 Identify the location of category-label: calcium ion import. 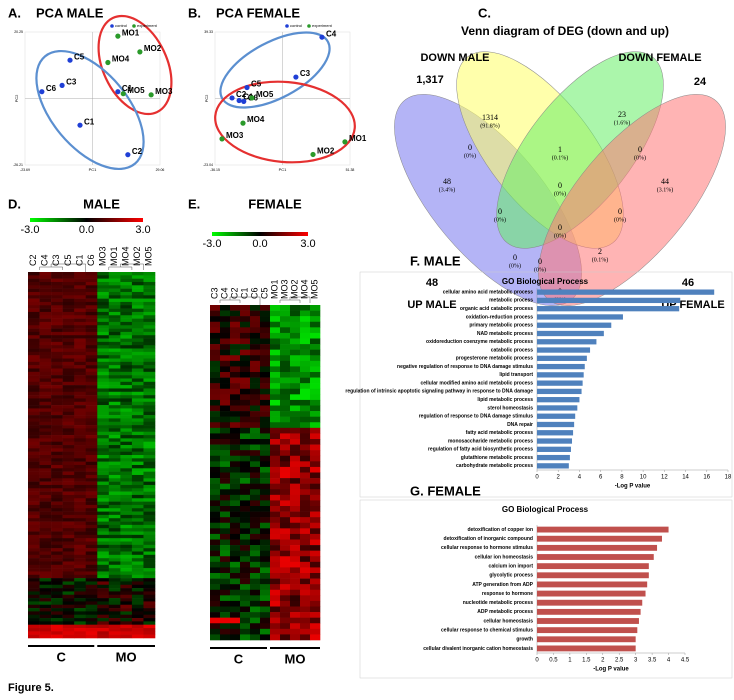
(511, 566).